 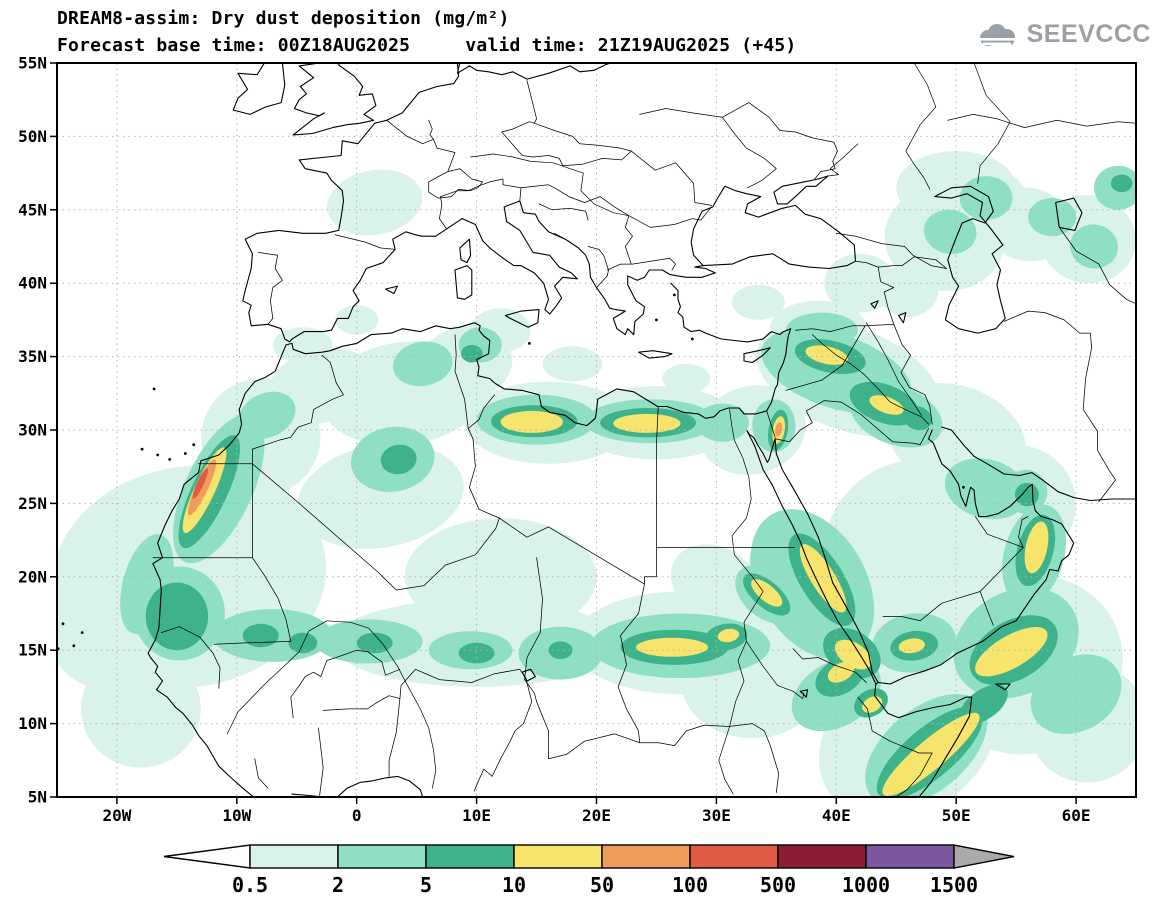 I want to click on legend-value-label: 50, so click(x=602, y=885).